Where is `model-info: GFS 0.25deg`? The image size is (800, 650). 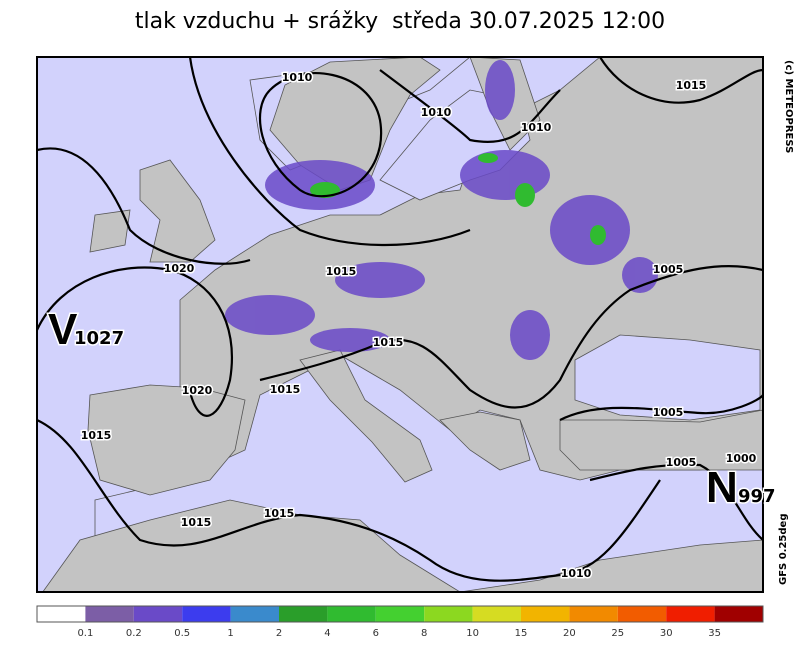 model-info: GFS 0.25deg is located at coordinates (783, 550).